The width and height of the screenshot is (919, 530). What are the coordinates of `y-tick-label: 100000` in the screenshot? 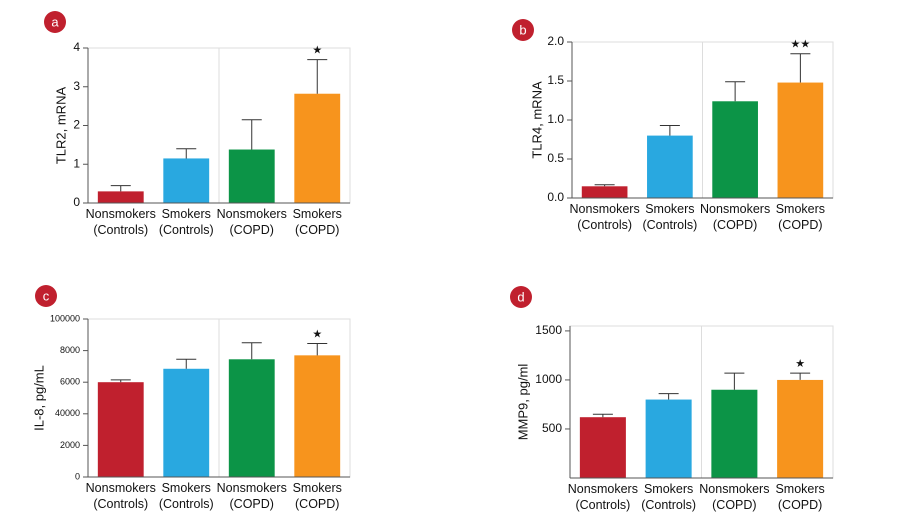 It's located at (65, 318).